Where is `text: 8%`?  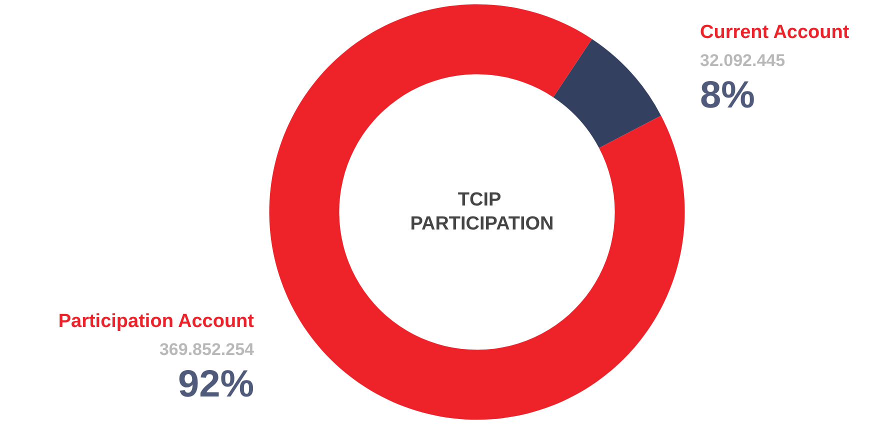
text: 8% is located at coordinates (727, 95).